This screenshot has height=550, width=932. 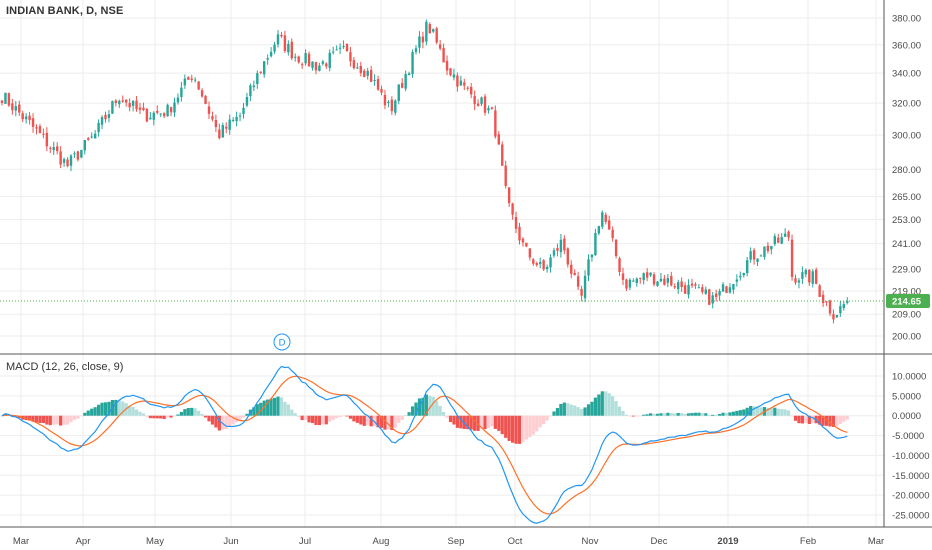 What do you see at coordinates (906, 19) in the screenshot?
I see `price-tick-label: 380.00` at bounding box center [906, 19].